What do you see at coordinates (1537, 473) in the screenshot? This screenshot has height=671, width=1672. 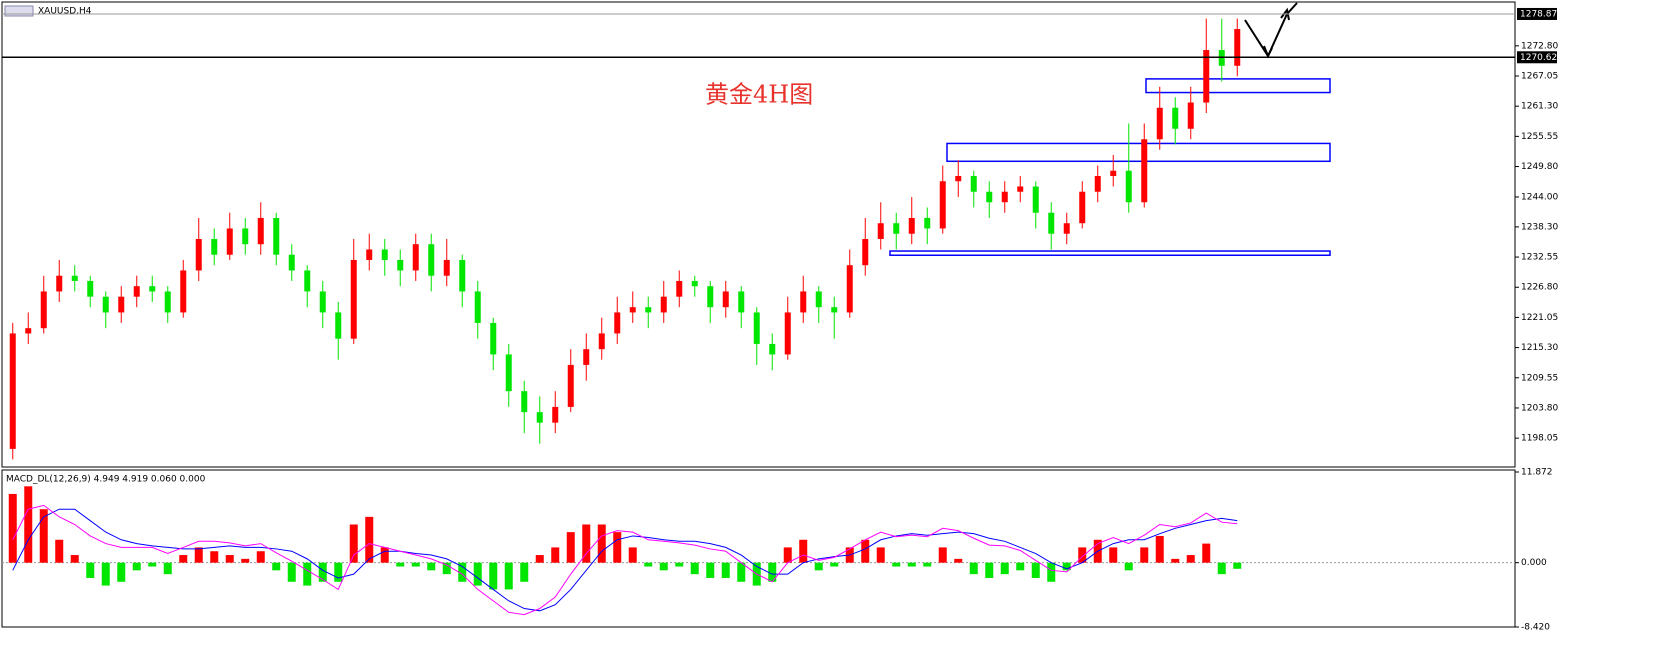 I see `y-tick-label: 11.872` at bounding box center [1537, 473].